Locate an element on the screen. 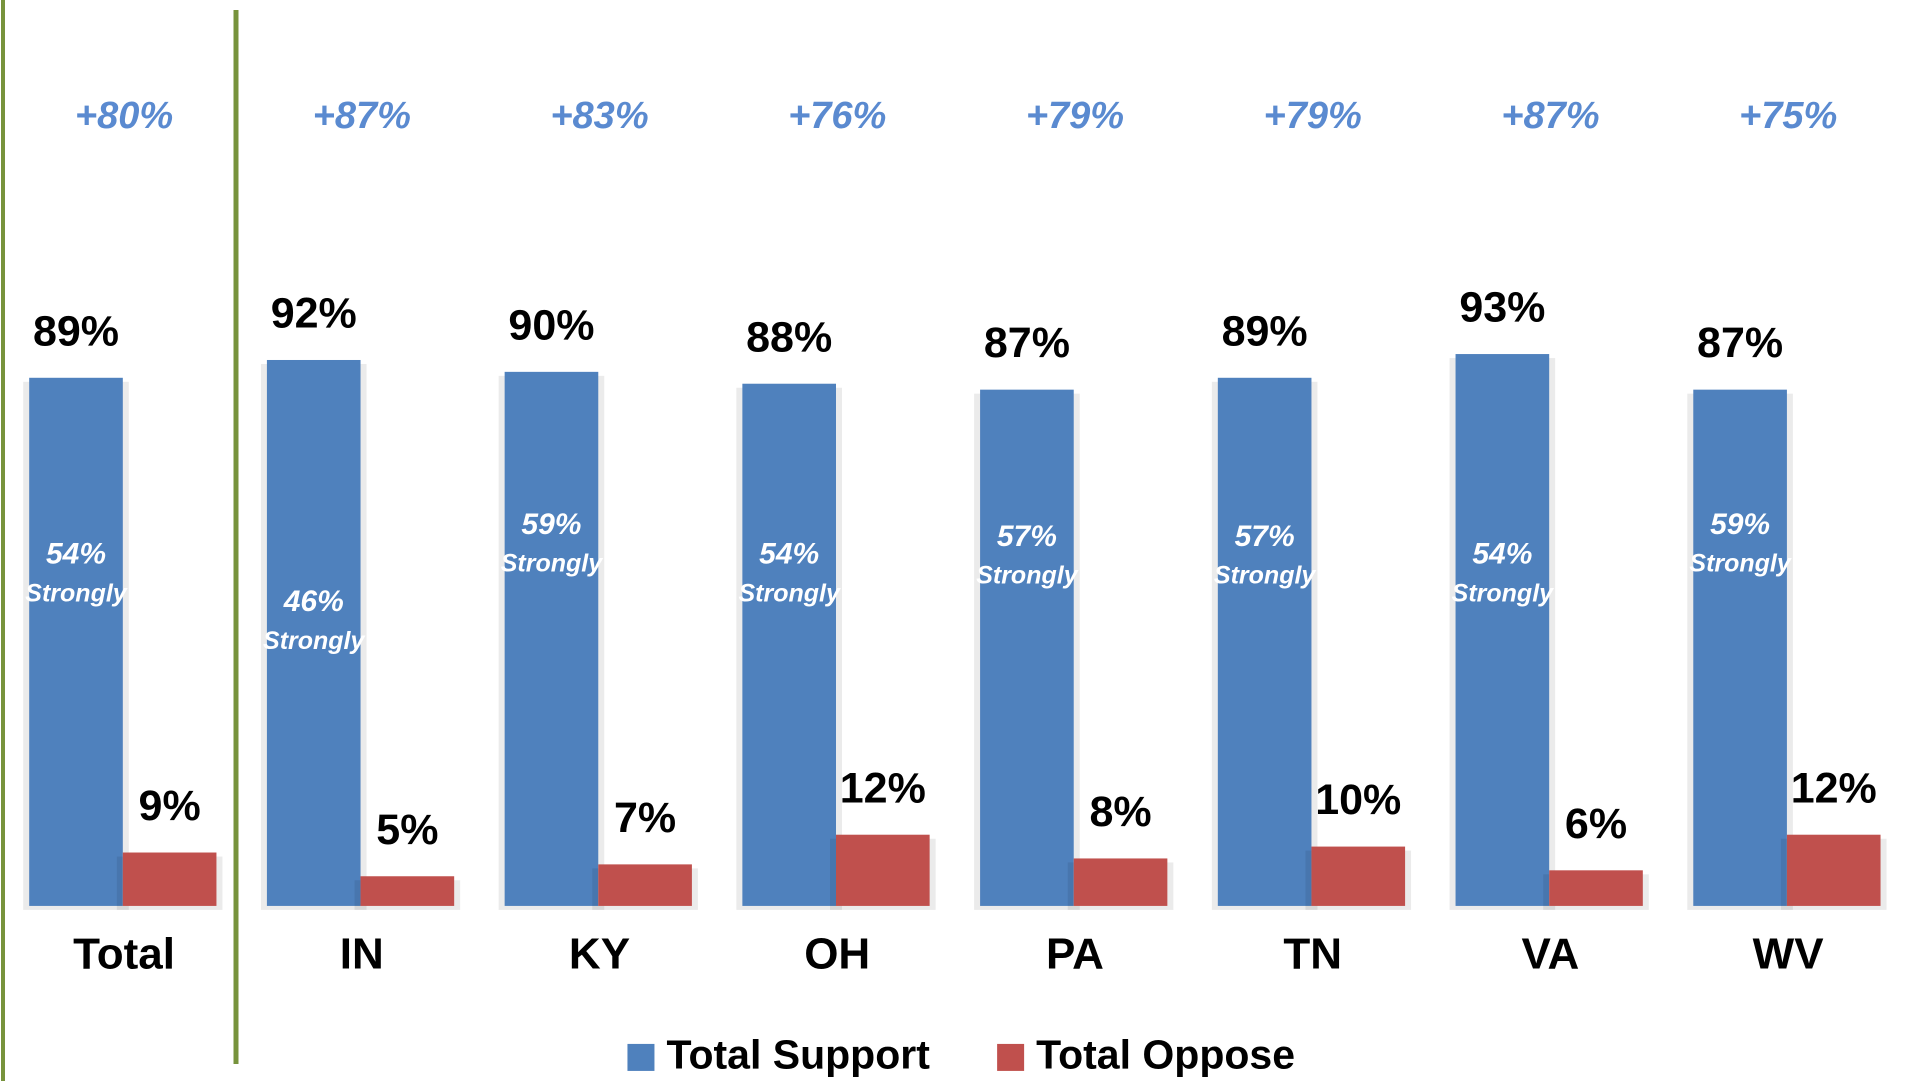 The image size is (1907, 1081). x-tick-label: IN is located at coordinates (362, 954).